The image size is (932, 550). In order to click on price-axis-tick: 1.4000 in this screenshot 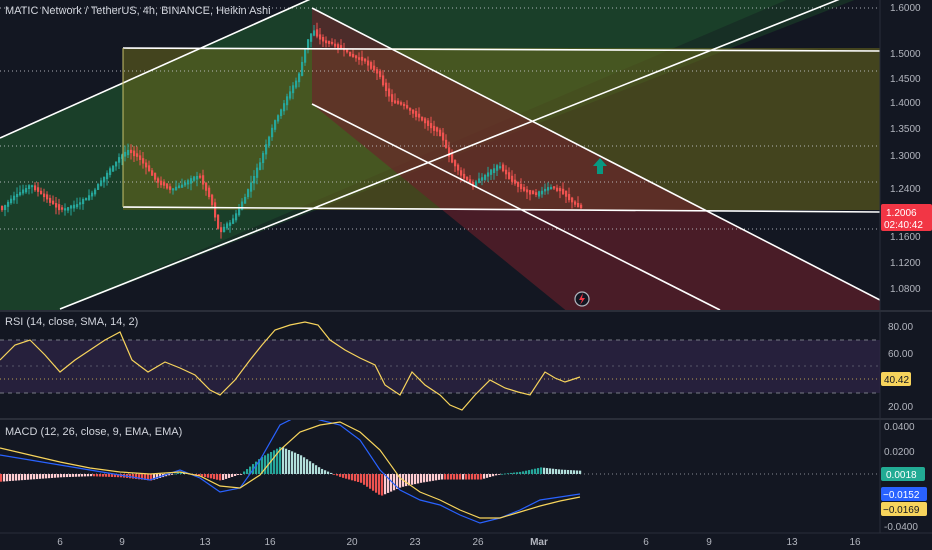, I will do `click(905, 103)`.